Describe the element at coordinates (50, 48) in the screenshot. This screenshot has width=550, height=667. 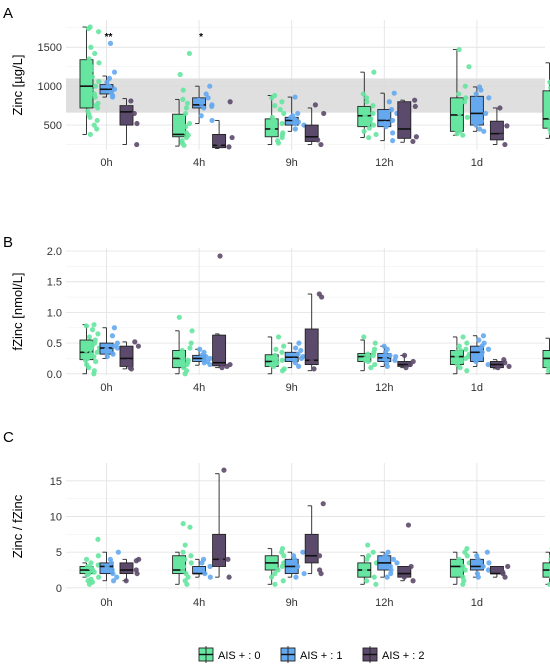
I see `y-tick-label: 1500` at that location.